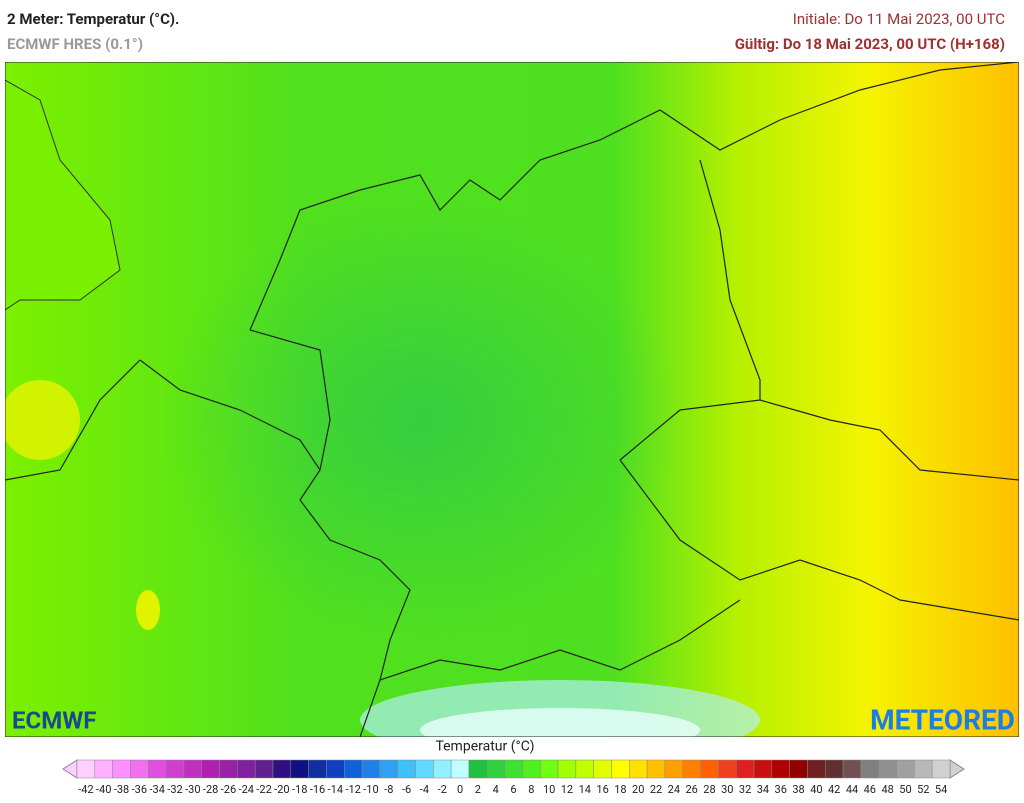 The height and width of the screenshot is (803, 1024). I want to click on legend-label: 44, so click(852, 789).